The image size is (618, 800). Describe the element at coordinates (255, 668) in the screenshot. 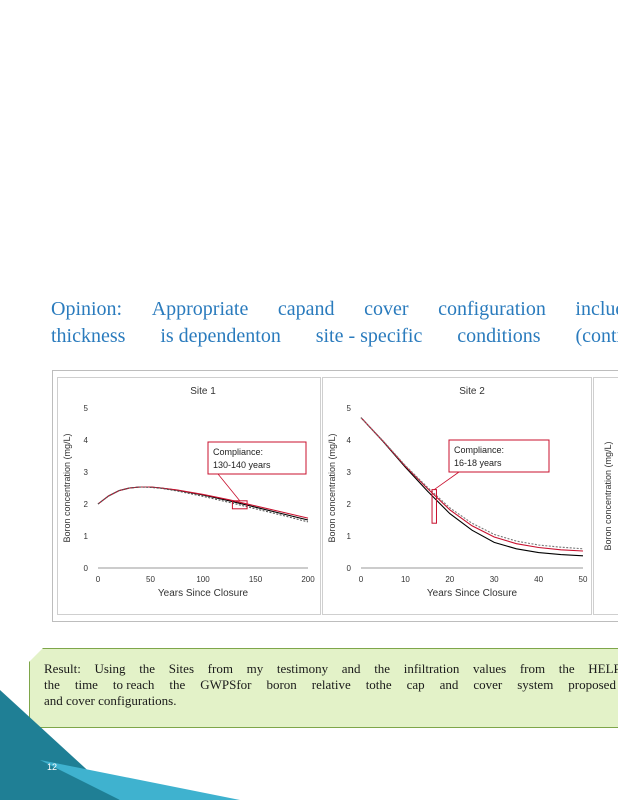

I see `result-word: my` at that location.